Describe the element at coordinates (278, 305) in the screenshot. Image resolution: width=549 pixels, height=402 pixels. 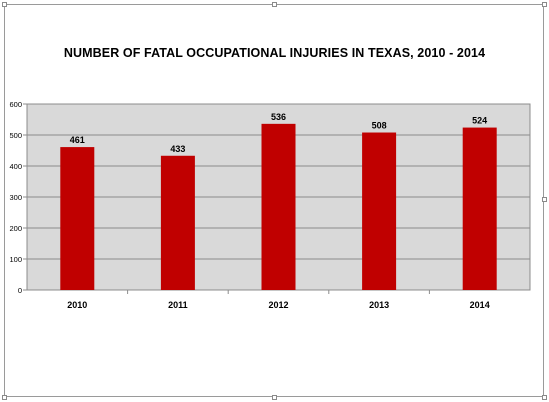
I see `x-tick-label-2012: 2012` at that location.